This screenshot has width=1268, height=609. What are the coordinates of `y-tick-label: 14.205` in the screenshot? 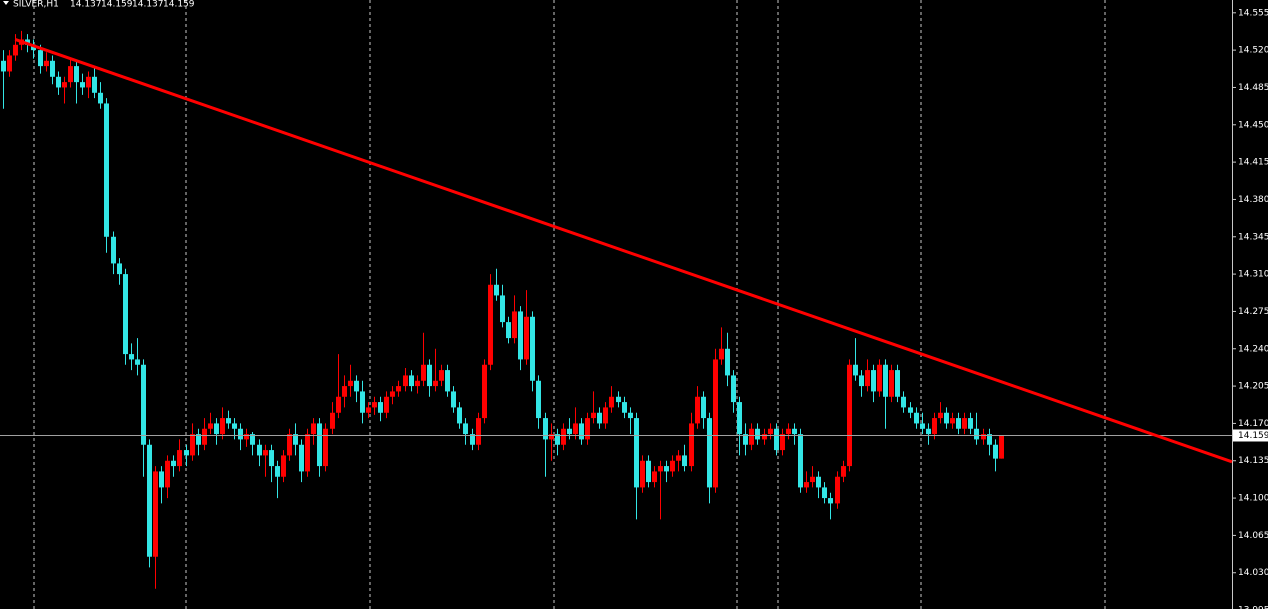 It's located at (1253, 387).